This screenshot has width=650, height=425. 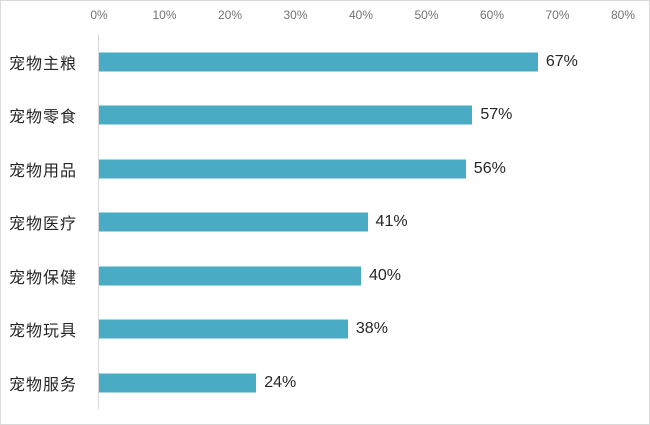 I want to click on x-axis-tick-label: 80%, so click(x=623, y=15).